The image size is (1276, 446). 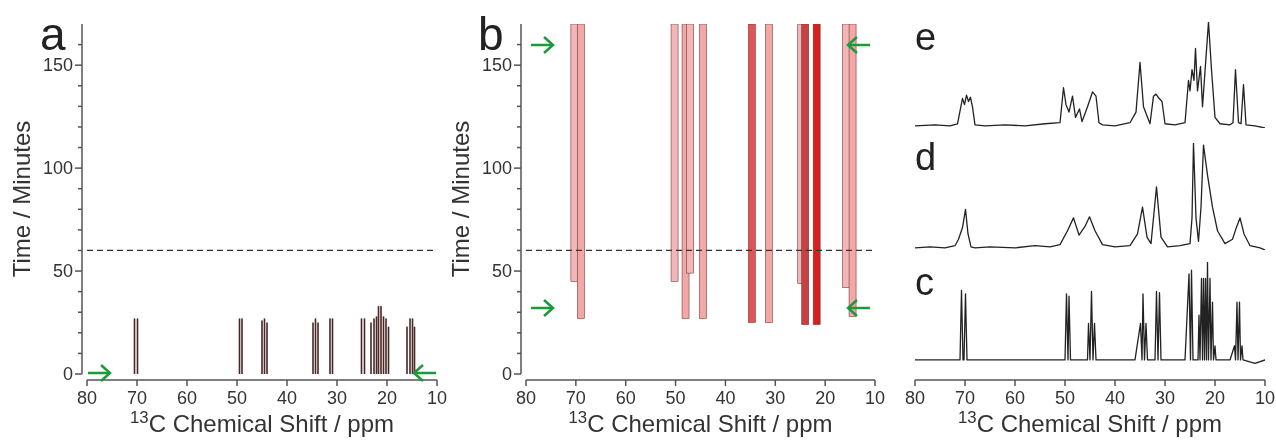 What do you see at coordinates (926, 157) in the screenshot?
I see `chart-title: d` at bounding box center [926, 157].